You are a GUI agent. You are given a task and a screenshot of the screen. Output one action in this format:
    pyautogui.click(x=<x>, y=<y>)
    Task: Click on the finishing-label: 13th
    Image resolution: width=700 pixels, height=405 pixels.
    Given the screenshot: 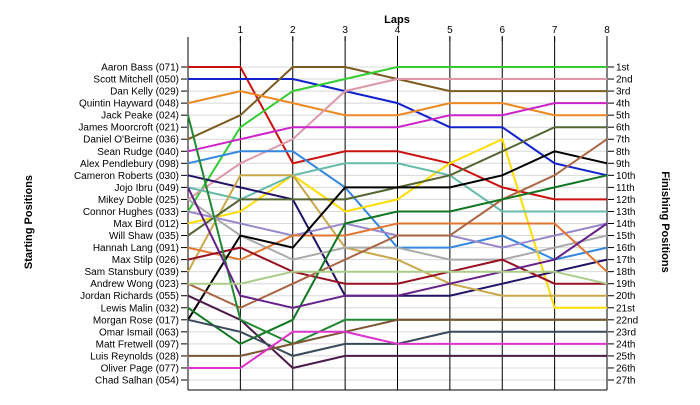 What is the action you would take?
    pyautogui.click(x=625, y=212)
    